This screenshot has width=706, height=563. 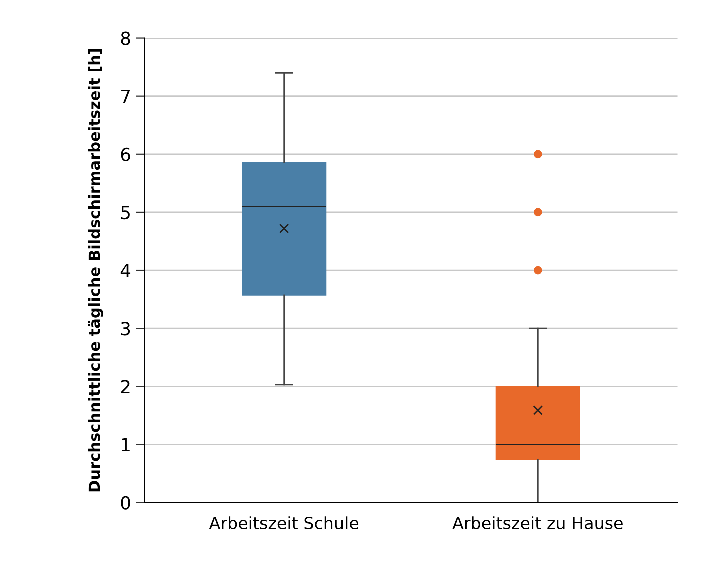 What do you see at coordinates (125, 329) in the screenshot?
I see `y-tick-label: 3` at bounding box center [125, 329].